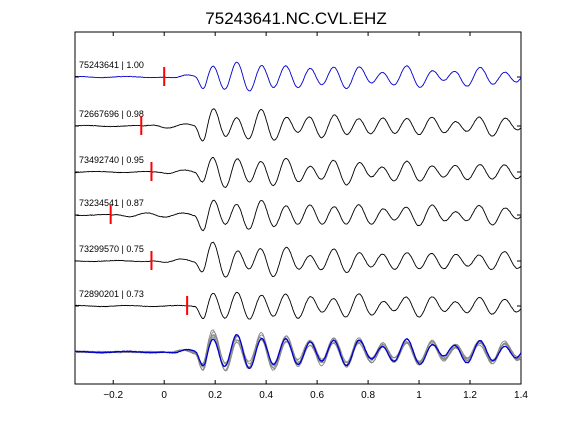  What do you see at coordinates (111, 203) in the screenshot?
I see `trace-label: 73234541 | 0.87` at bounding box center [111, 203].